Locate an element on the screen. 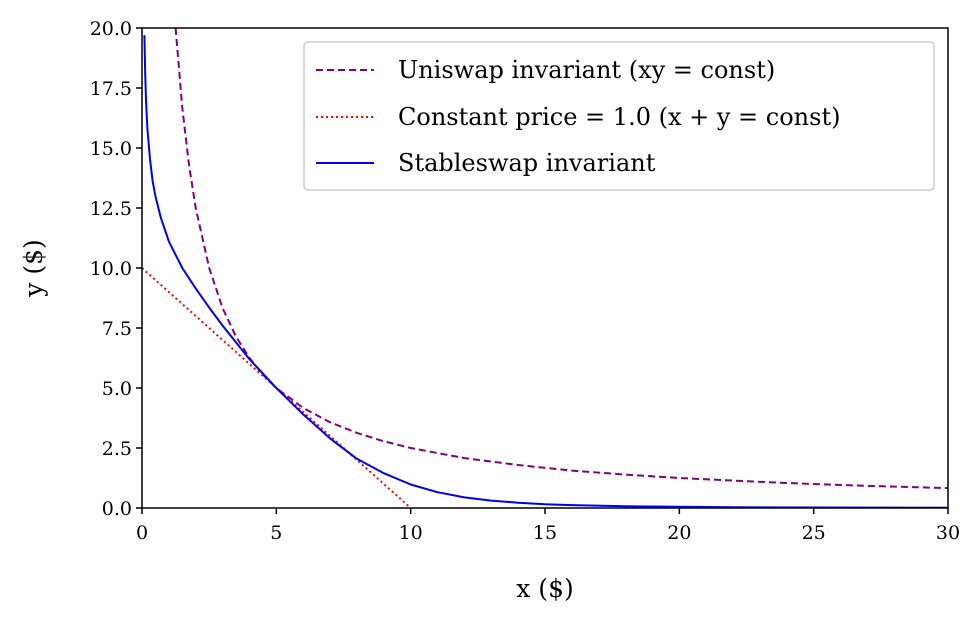 This screenshot has height=621, width=972. y-tick-label: 0.0 is located at coordinates (117, 509).